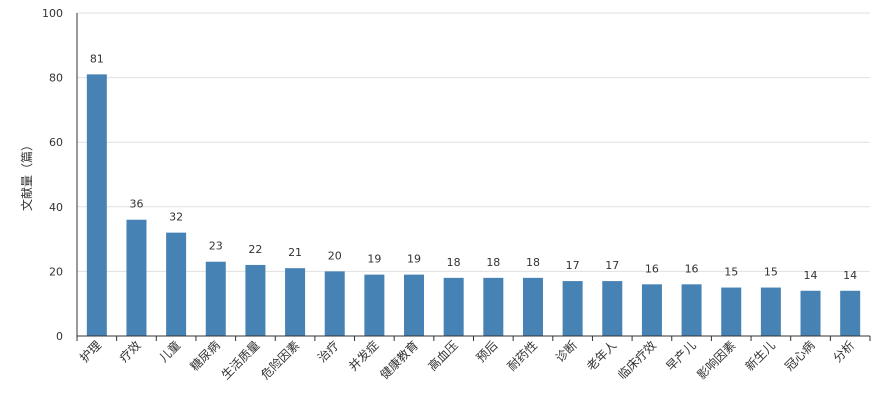 This screenshot has height=404, width=885. What do you see at coordinates (601, 355) in the screenshot?
I see `category-label: 老年人` at bounding box center [601, 355].